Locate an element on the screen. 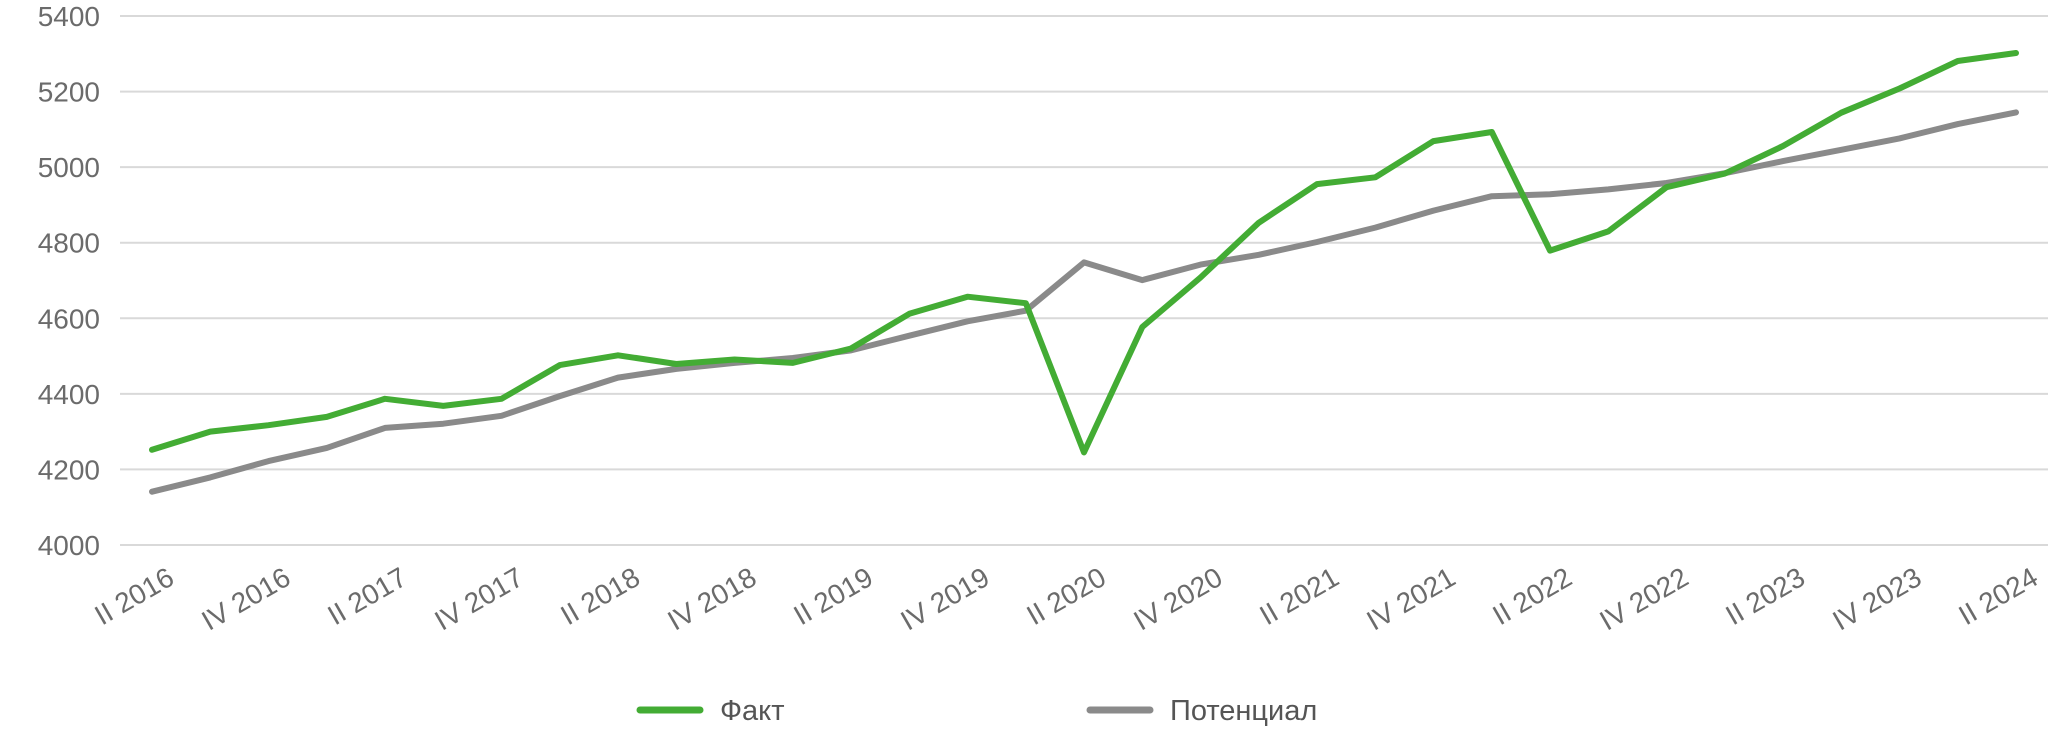 The height and width of the screenshot is (744, 2067). y-tick-label: 4800 is located at coordinates (69, 243).